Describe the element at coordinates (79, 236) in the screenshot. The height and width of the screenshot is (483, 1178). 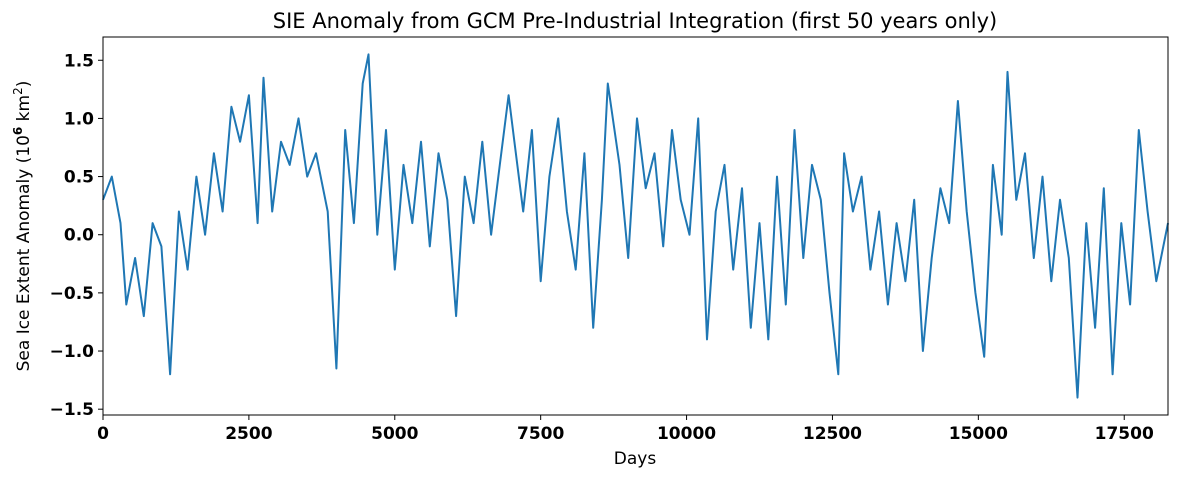
I see `y-tick-label: 0.0` at that location.